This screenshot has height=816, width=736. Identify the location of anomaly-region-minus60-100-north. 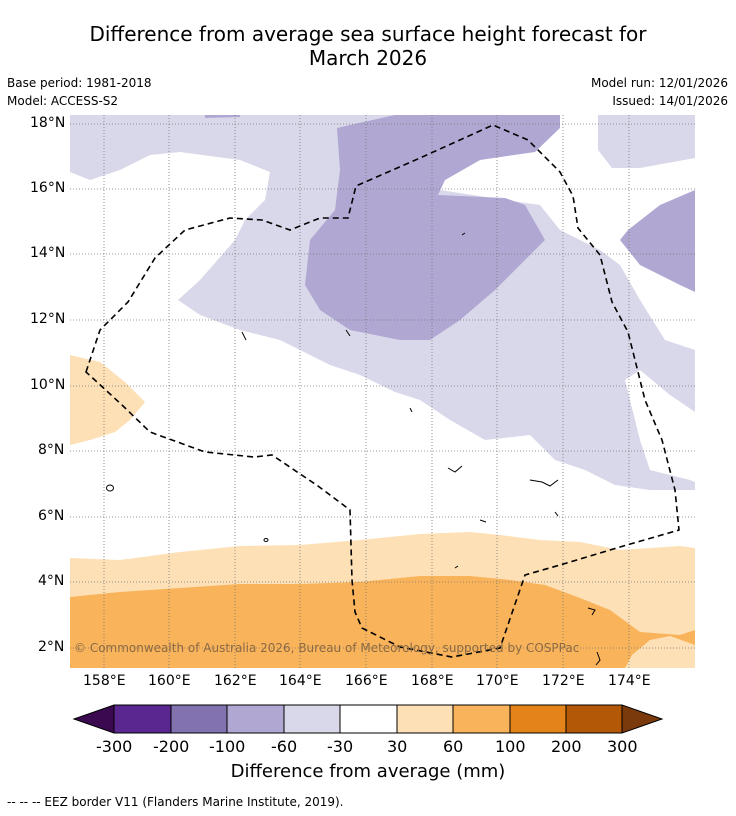
(222, 116).